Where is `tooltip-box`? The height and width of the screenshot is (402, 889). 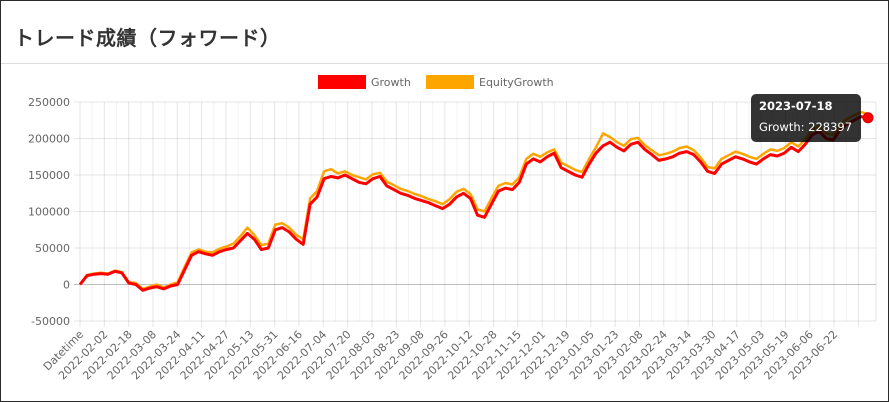
tooltip-box is located at coordinates (806, 118).